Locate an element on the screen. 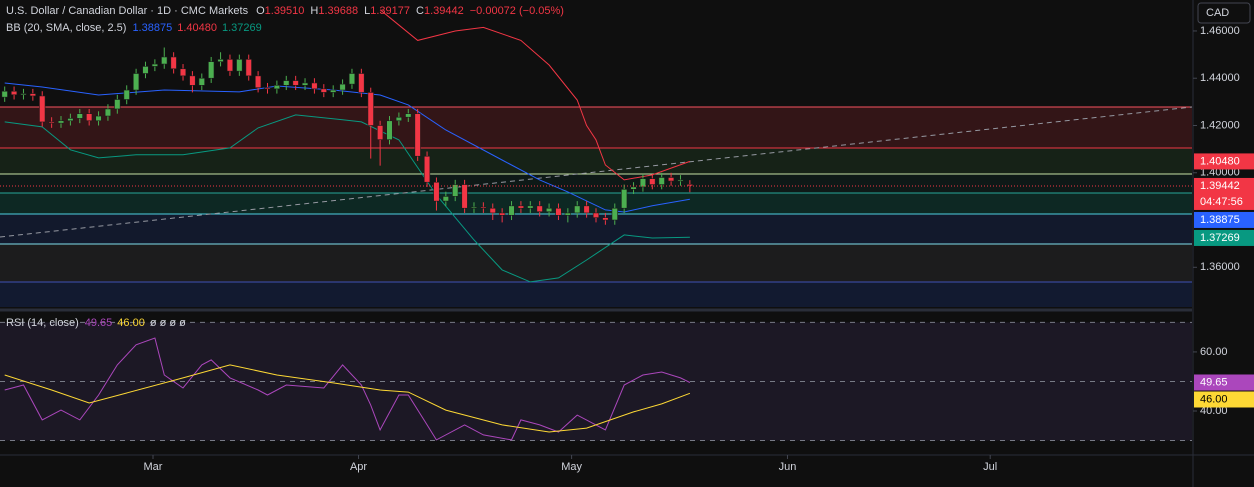 The width and height of the screenshot is (1254, 487). price-badge-label: 1.37269 is located at coordinates (1220, 238).